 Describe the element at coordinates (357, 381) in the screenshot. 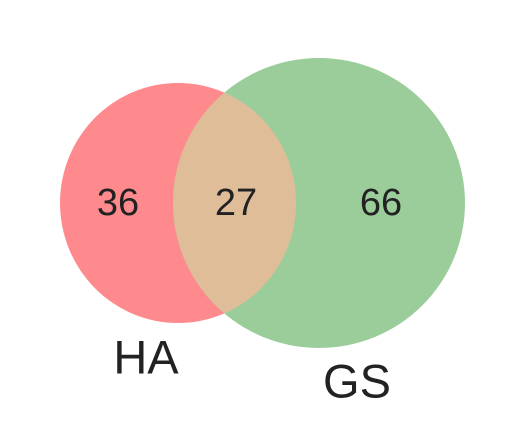

I see `set-label-gs: GS` at that location.